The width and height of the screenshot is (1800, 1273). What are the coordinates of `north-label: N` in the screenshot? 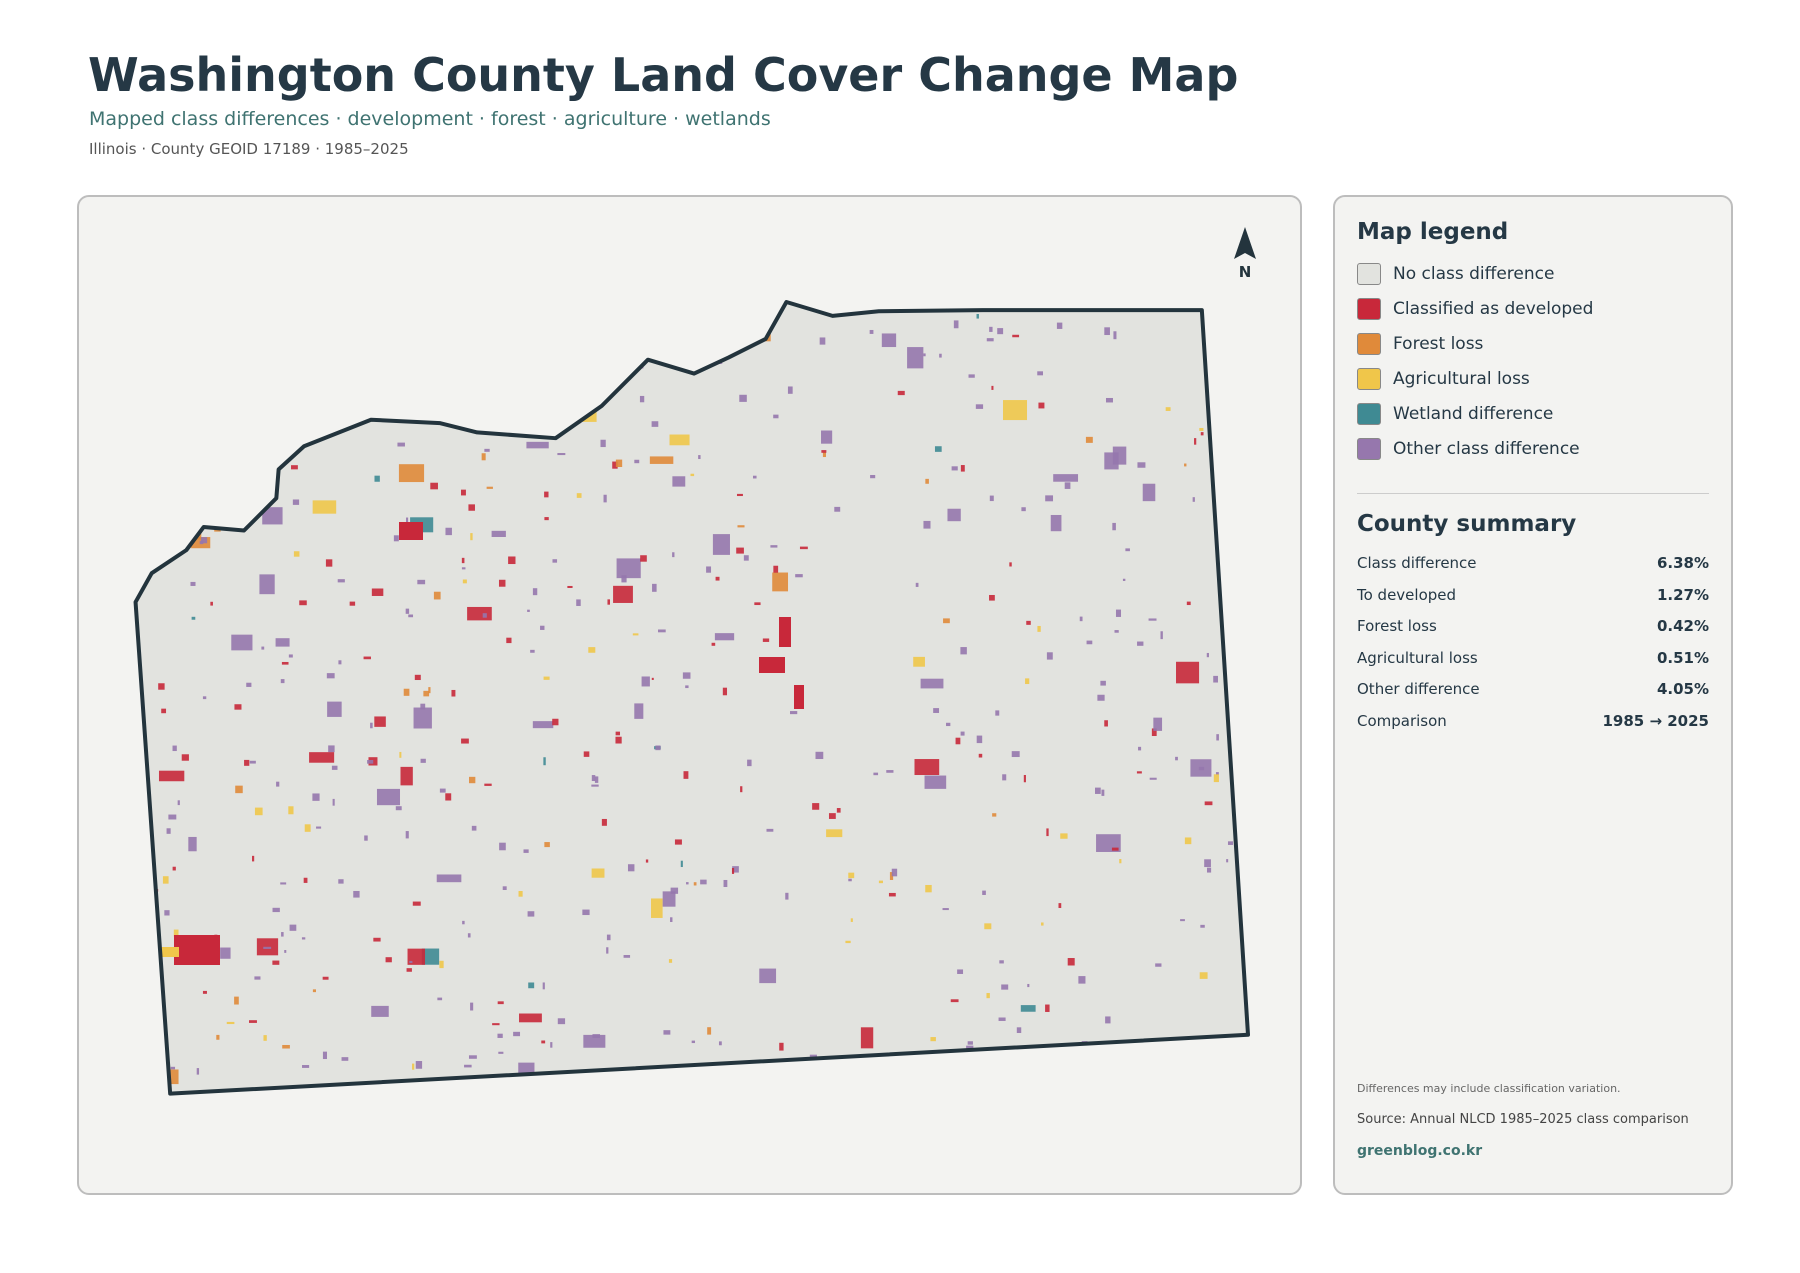 It's located at (1245, 272).